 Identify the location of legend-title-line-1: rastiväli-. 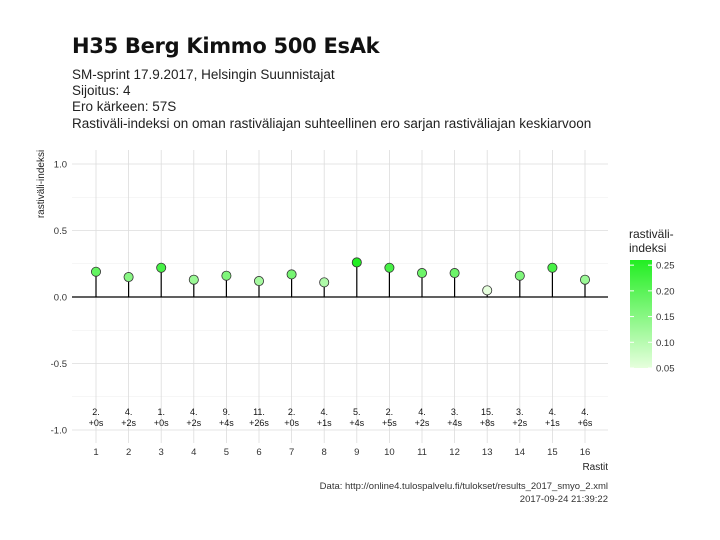
(651, 234).